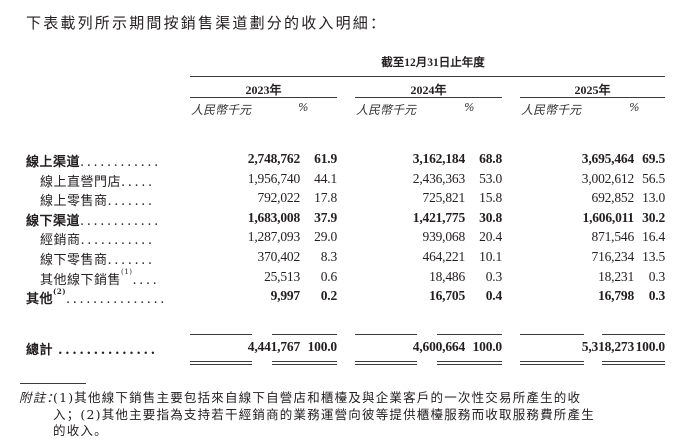  What do you see at coordinates (273, 178) in the screenshot?
I see `cell-2023-amount: 1,956,740` at bounding box center [273, 178].